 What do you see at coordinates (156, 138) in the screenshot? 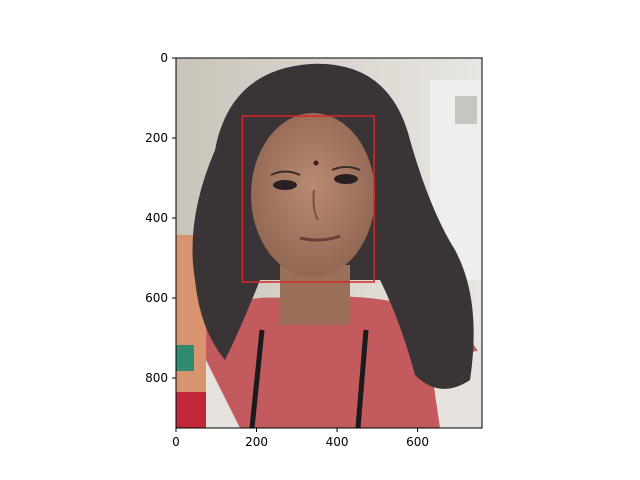
I see `y-tick-label: 200` at bounding box center [156, 138].